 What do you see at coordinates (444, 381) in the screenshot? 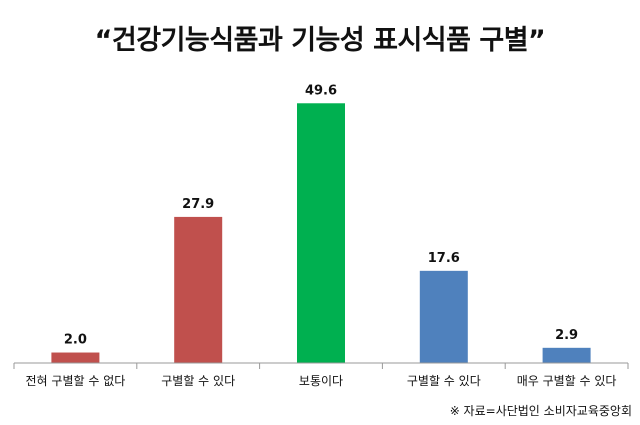
I see `category-label-3: 구별할 수 있다` at bounding box center [444, 381].